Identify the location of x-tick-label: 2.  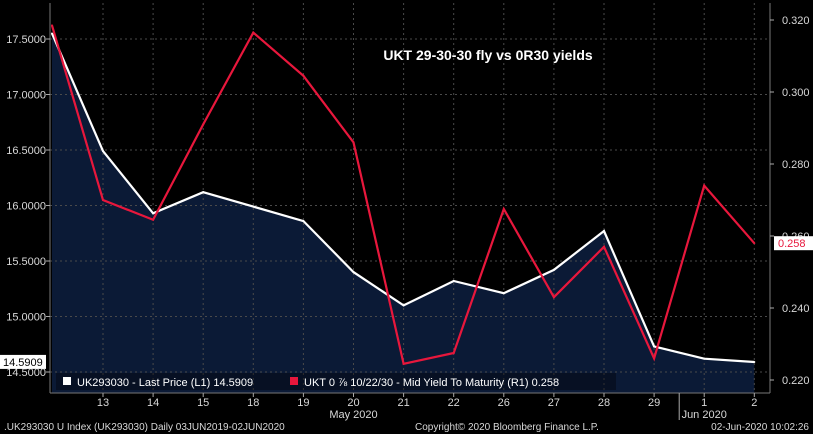
(754, 403).